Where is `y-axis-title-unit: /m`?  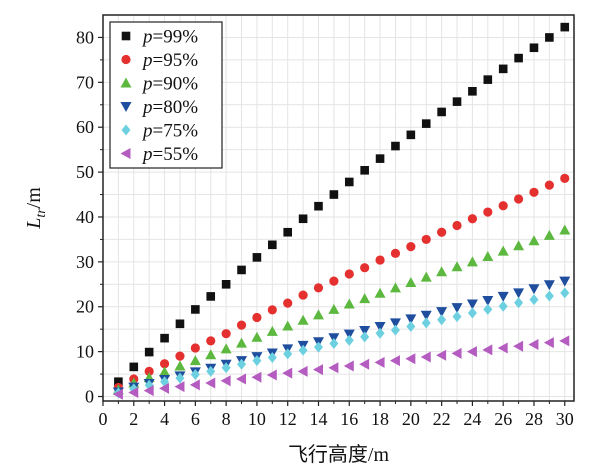
y-axis-title-unit: /m is located at coordinates (34, 198).